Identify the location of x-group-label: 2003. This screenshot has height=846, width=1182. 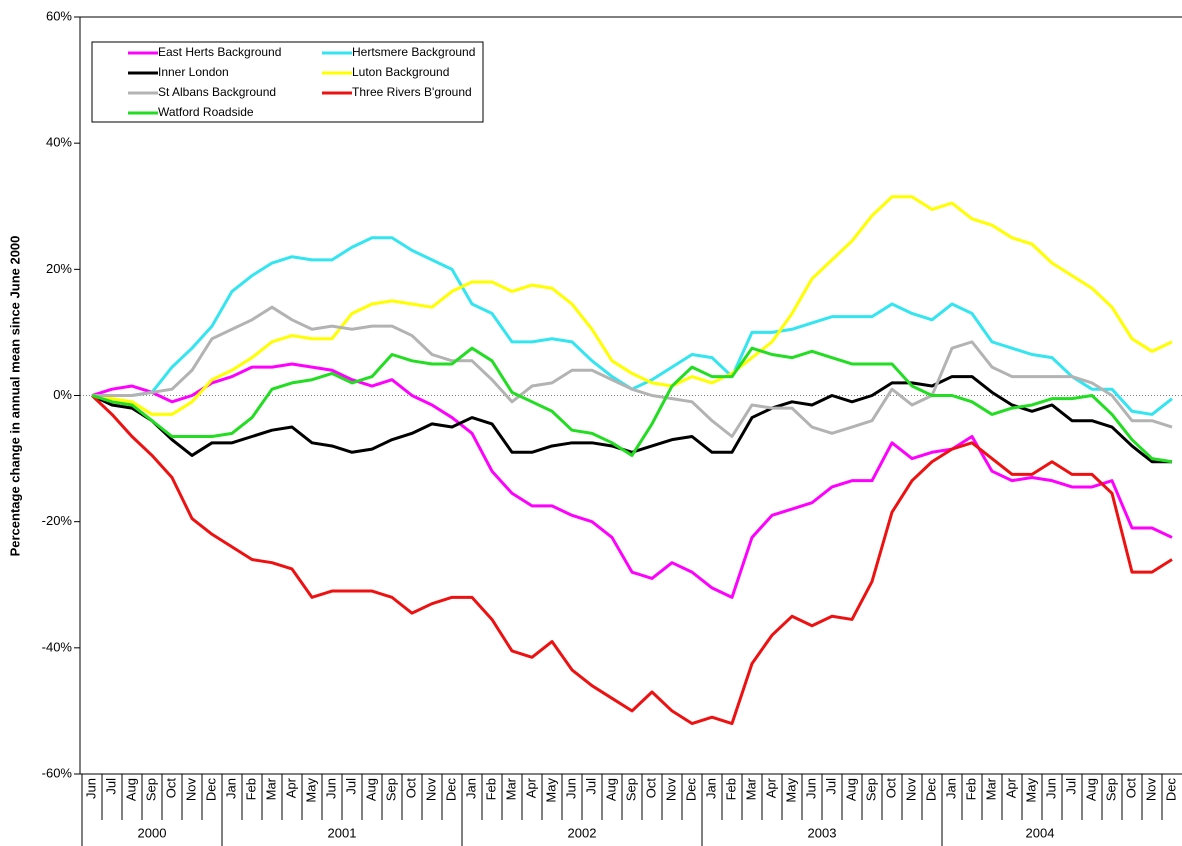
(822, 832).